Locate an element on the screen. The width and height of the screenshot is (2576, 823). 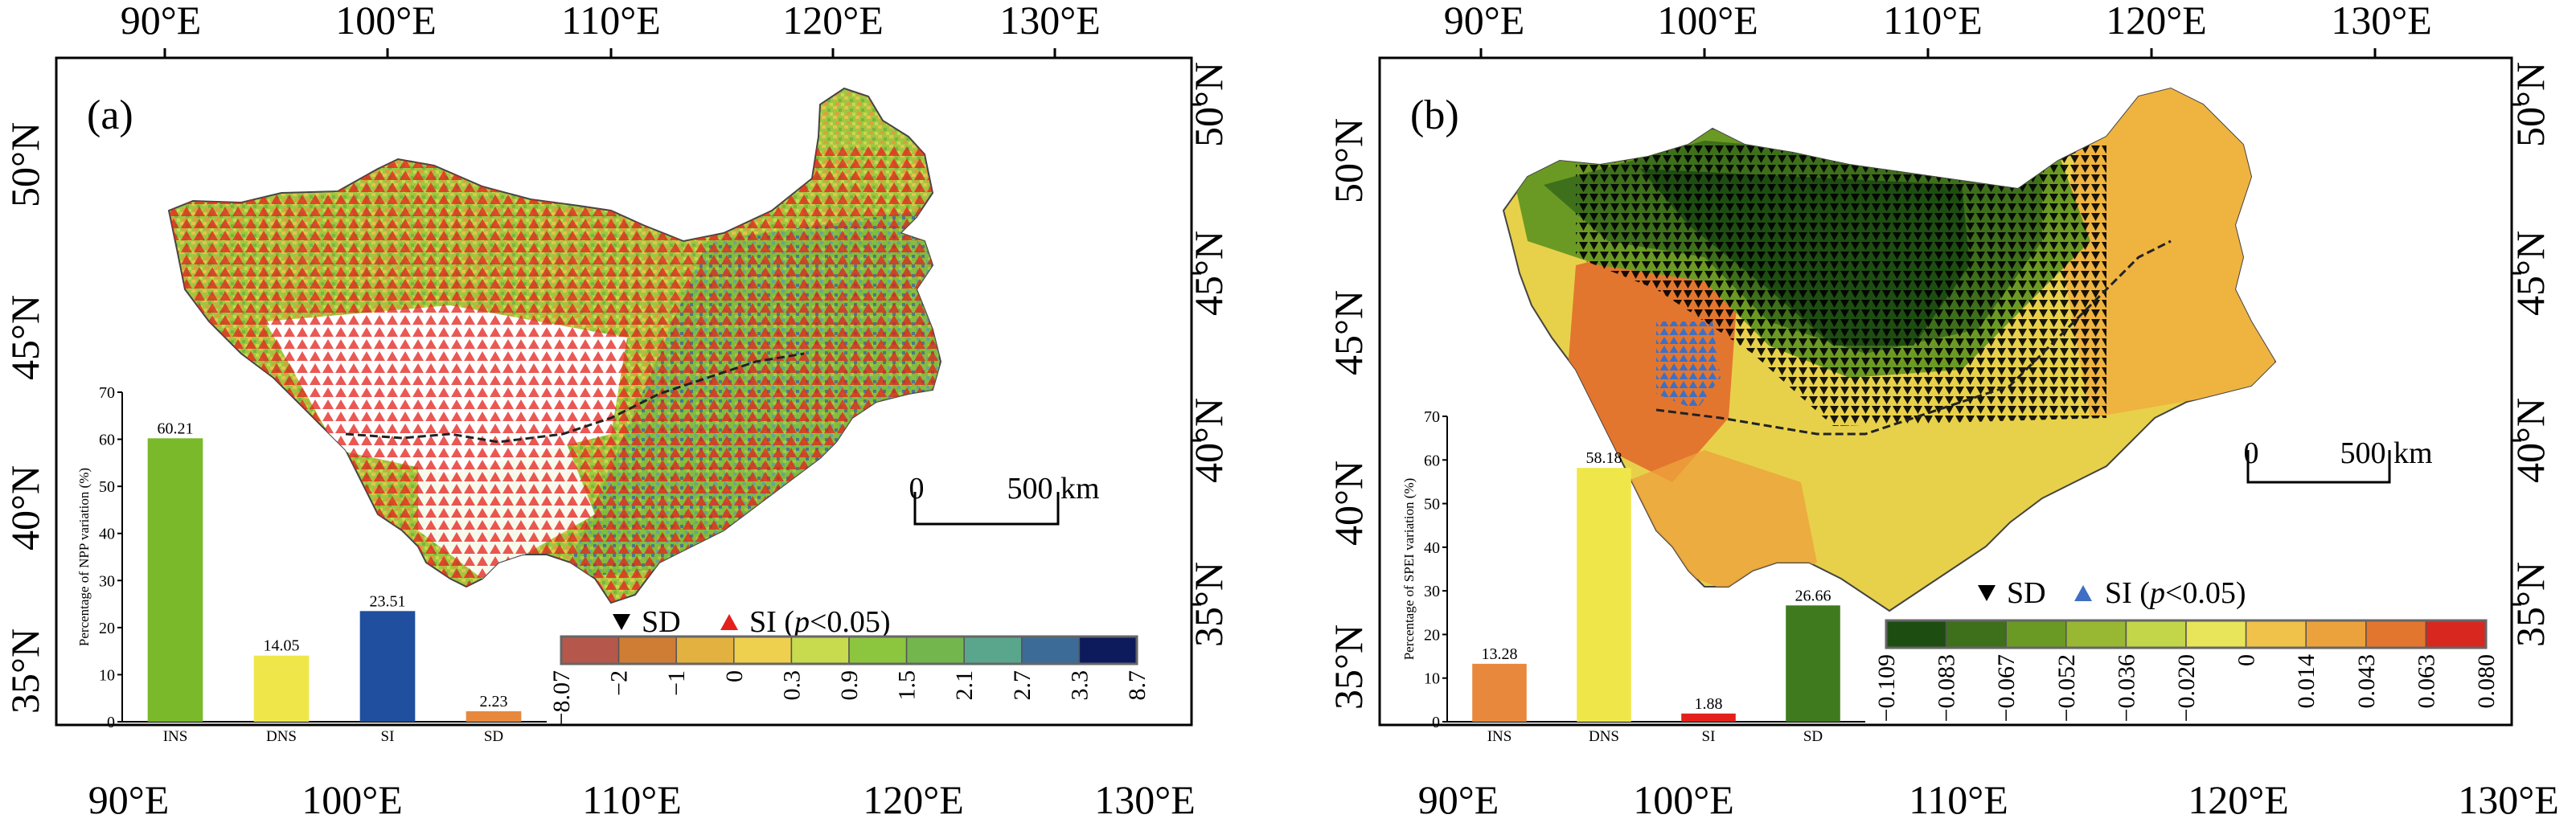
bar-value-label: 60.21 is located at coordinates (176, 428).